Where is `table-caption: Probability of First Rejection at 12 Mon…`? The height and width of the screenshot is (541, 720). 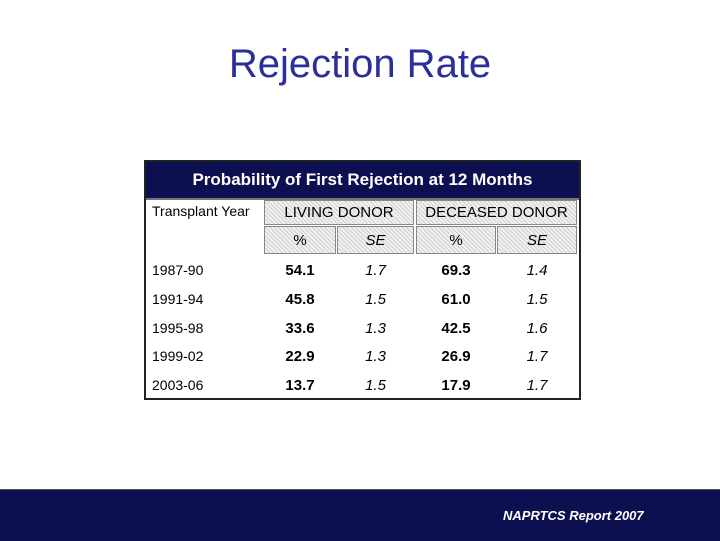 table-caption: Probability of First Rejection at 12 Mon… is located at coordinates (362, 181).